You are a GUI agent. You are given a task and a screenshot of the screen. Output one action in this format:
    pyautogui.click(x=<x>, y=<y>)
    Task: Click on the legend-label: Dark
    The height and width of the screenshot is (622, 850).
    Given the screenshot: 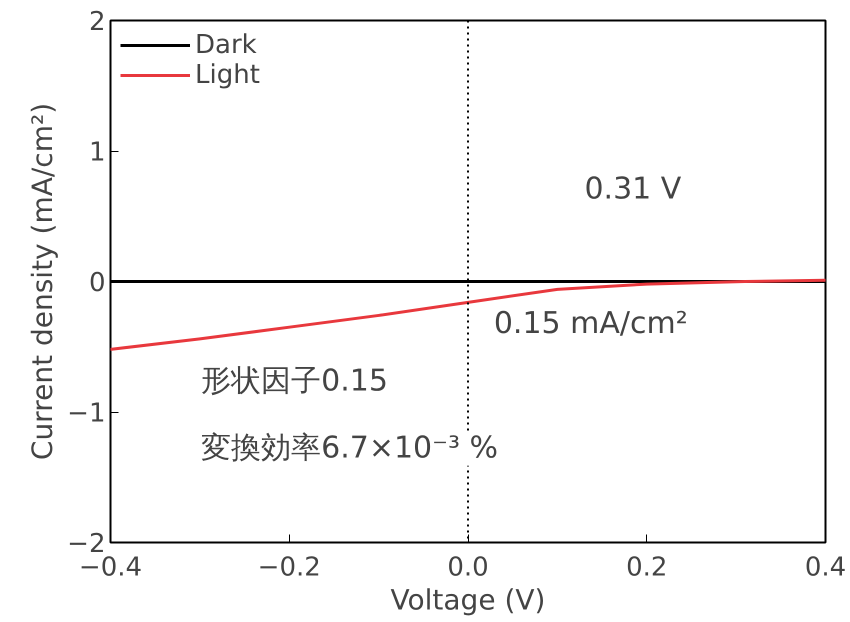 What is the action you would take?
    pyautogui.click(x=226, y=45)
    